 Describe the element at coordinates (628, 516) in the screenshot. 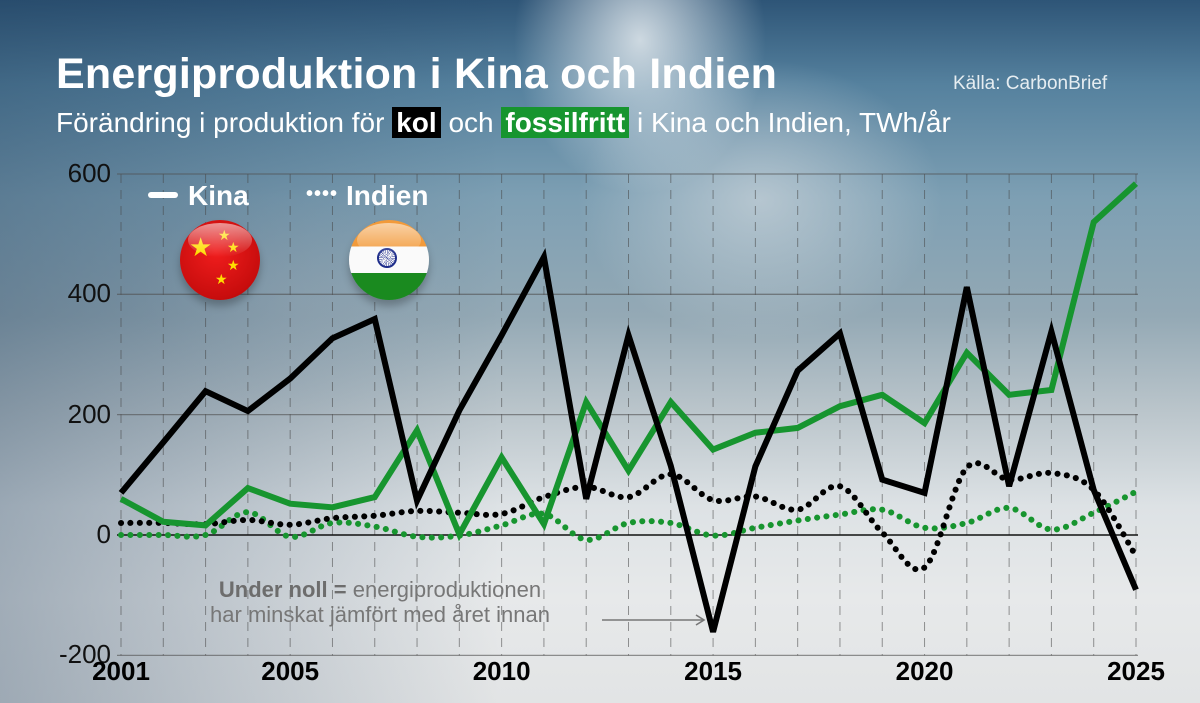

I see `series-indien-kol` at that location.